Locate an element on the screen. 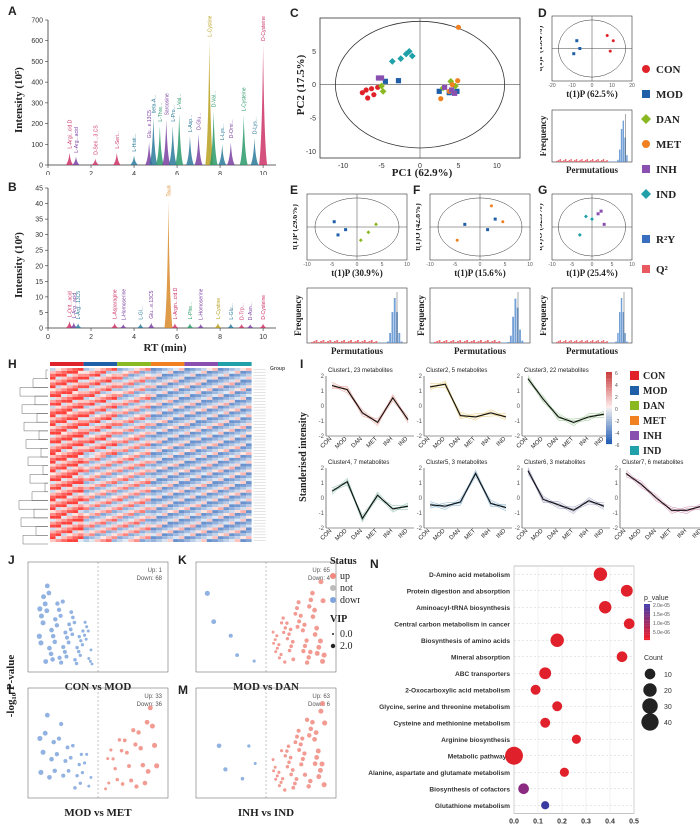 This screenshot has height=830, width=700. color-scale-segment is located at coordinates (609, 380).